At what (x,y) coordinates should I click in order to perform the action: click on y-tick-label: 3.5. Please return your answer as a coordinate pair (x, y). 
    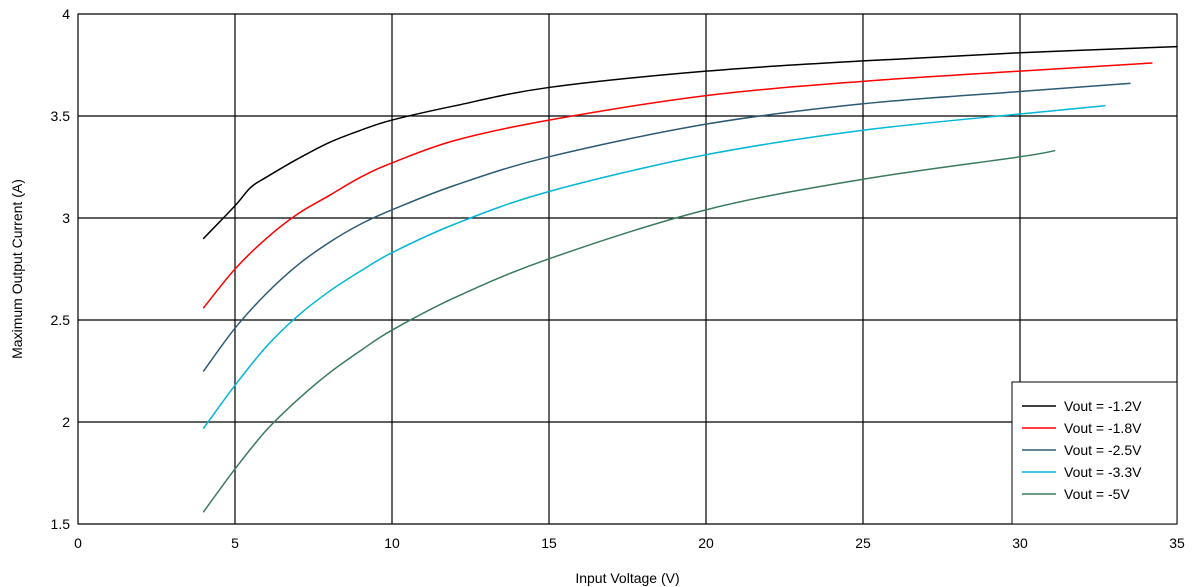
    Looking at the image, I should click on (61, 116).